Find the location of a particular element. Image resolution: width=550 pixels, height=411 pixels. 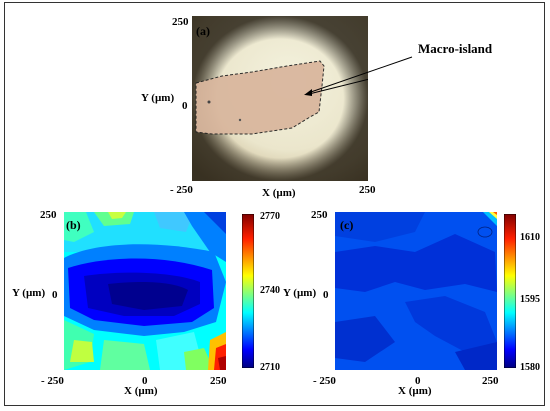

panel-b-x-tick-right: 250 is located at coordinates (218, 381).